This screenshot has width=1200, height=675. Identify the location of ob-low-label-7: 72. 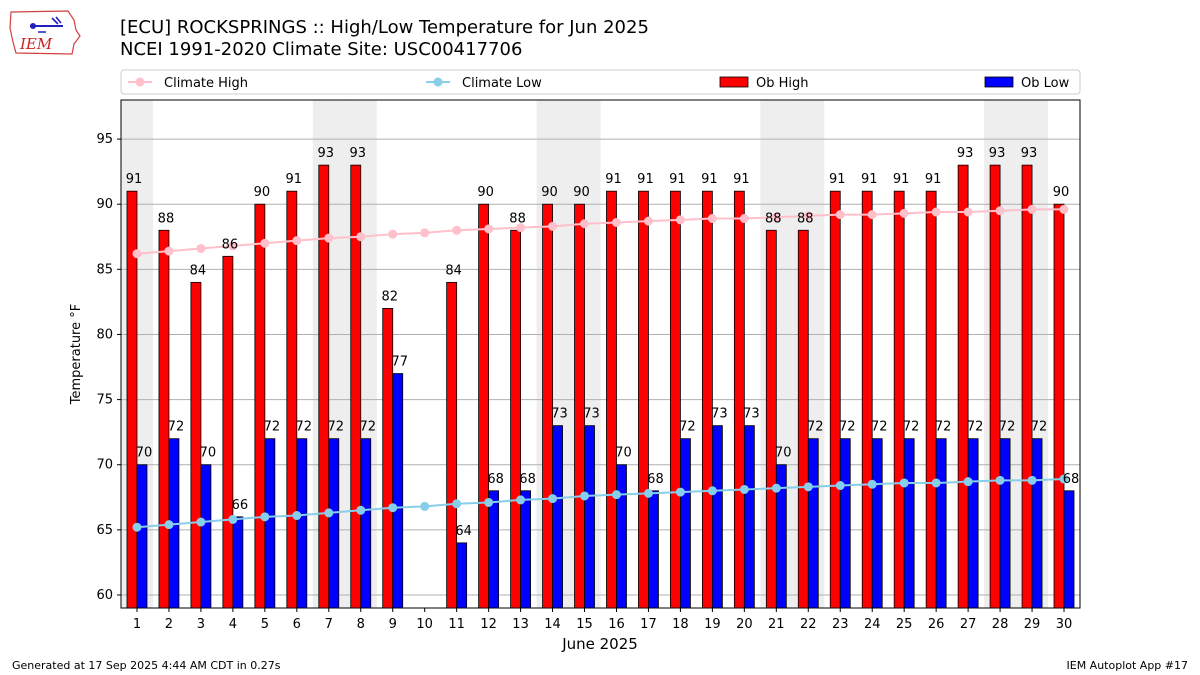
(336, 427).